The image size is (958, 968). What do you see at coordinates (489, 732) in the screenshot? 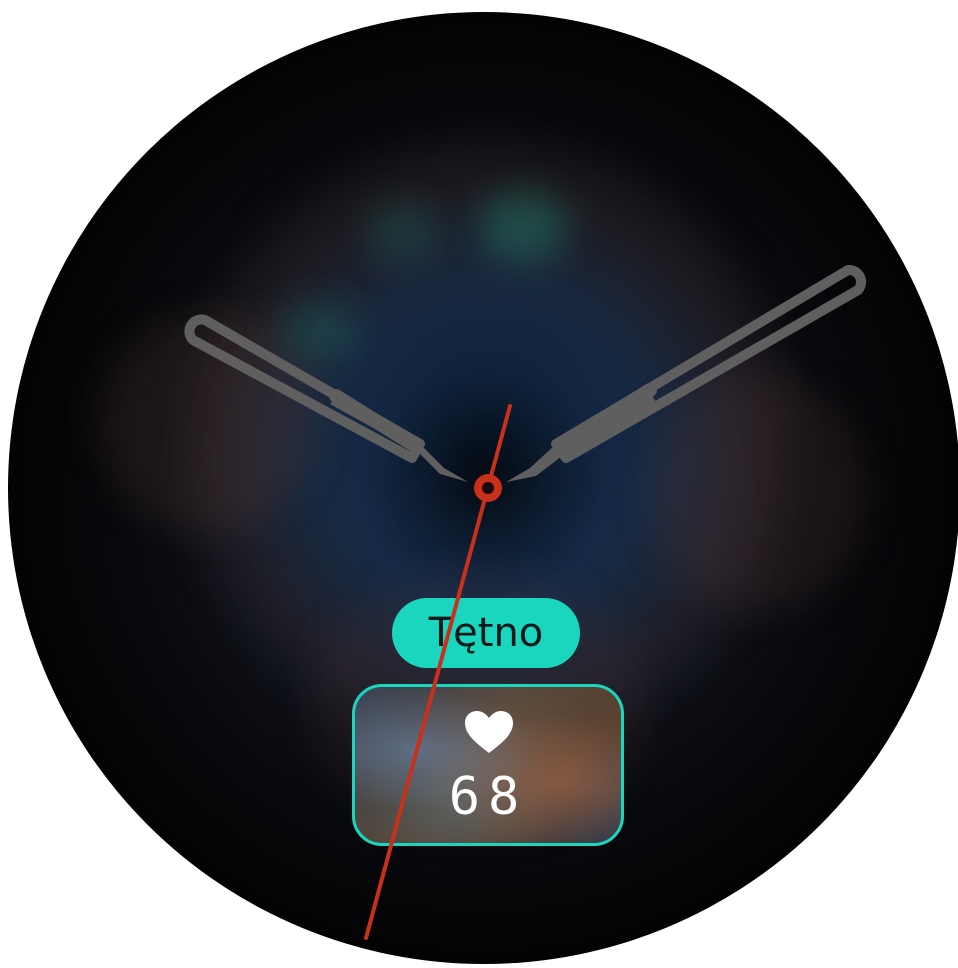
I see `heart-icon` at bounding box center [489, 732].